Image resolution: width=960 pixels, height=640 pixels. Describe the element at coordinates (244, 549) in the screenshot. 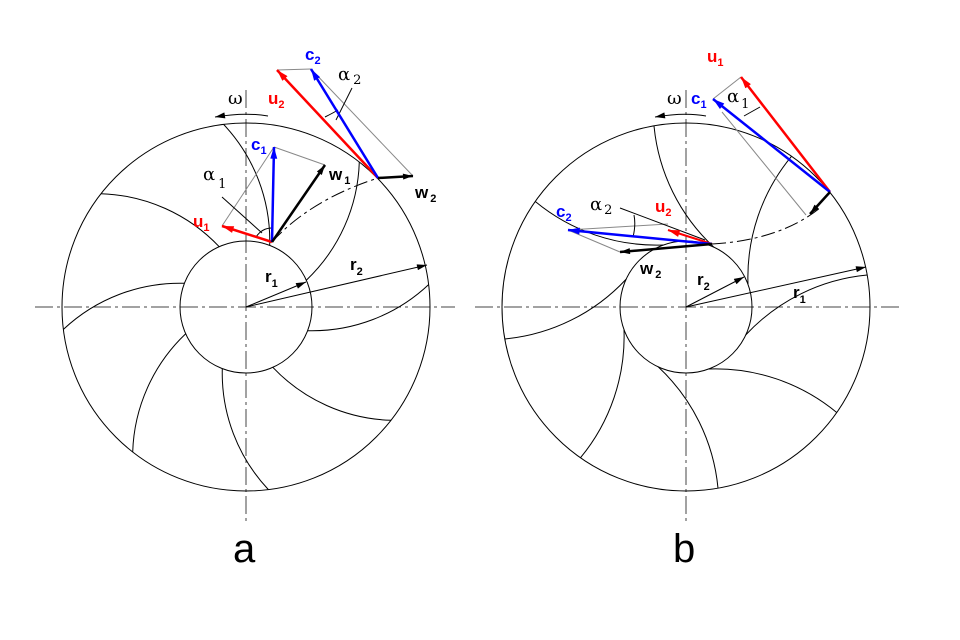

I see `caption-a: a` at that location.